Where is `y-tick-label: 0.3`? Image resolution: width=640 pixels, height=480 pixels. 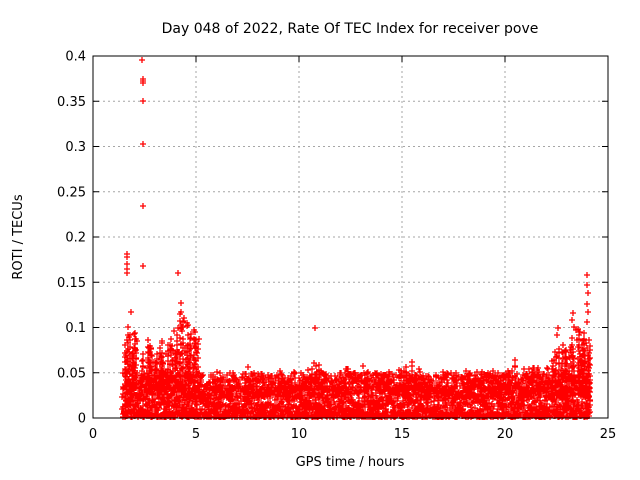
y-tick-label: 0.3 is located at coordinates (75, 147).